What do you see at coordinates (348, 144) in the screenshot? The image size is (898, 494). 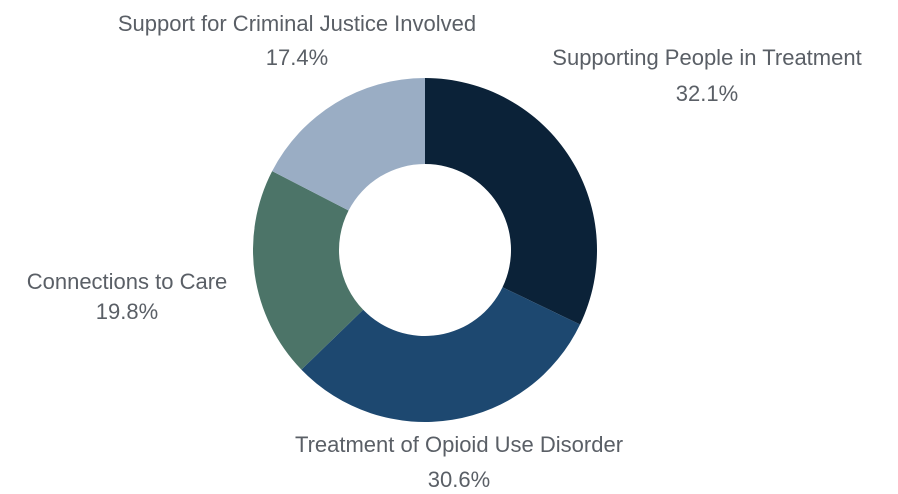 I see `slice-criminal-justice` at bounding box center [348, 144].